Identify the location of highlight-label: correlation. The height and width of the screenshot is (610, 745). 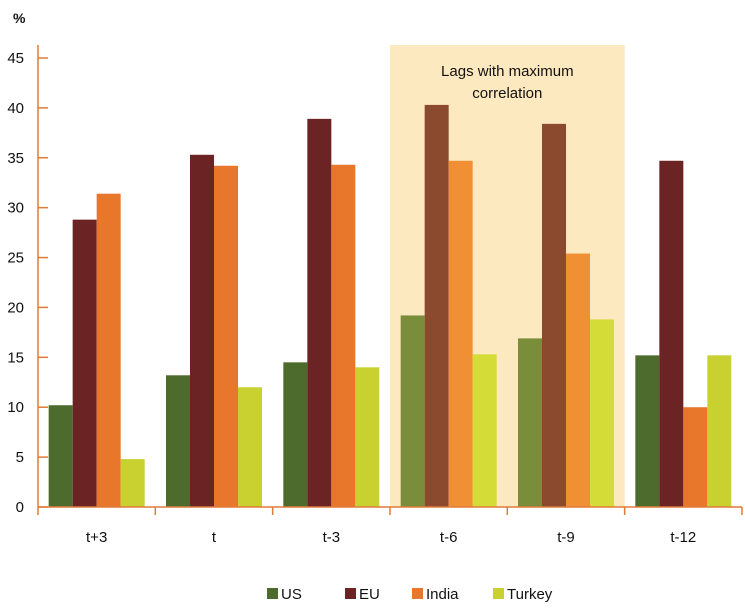
(507, 93).